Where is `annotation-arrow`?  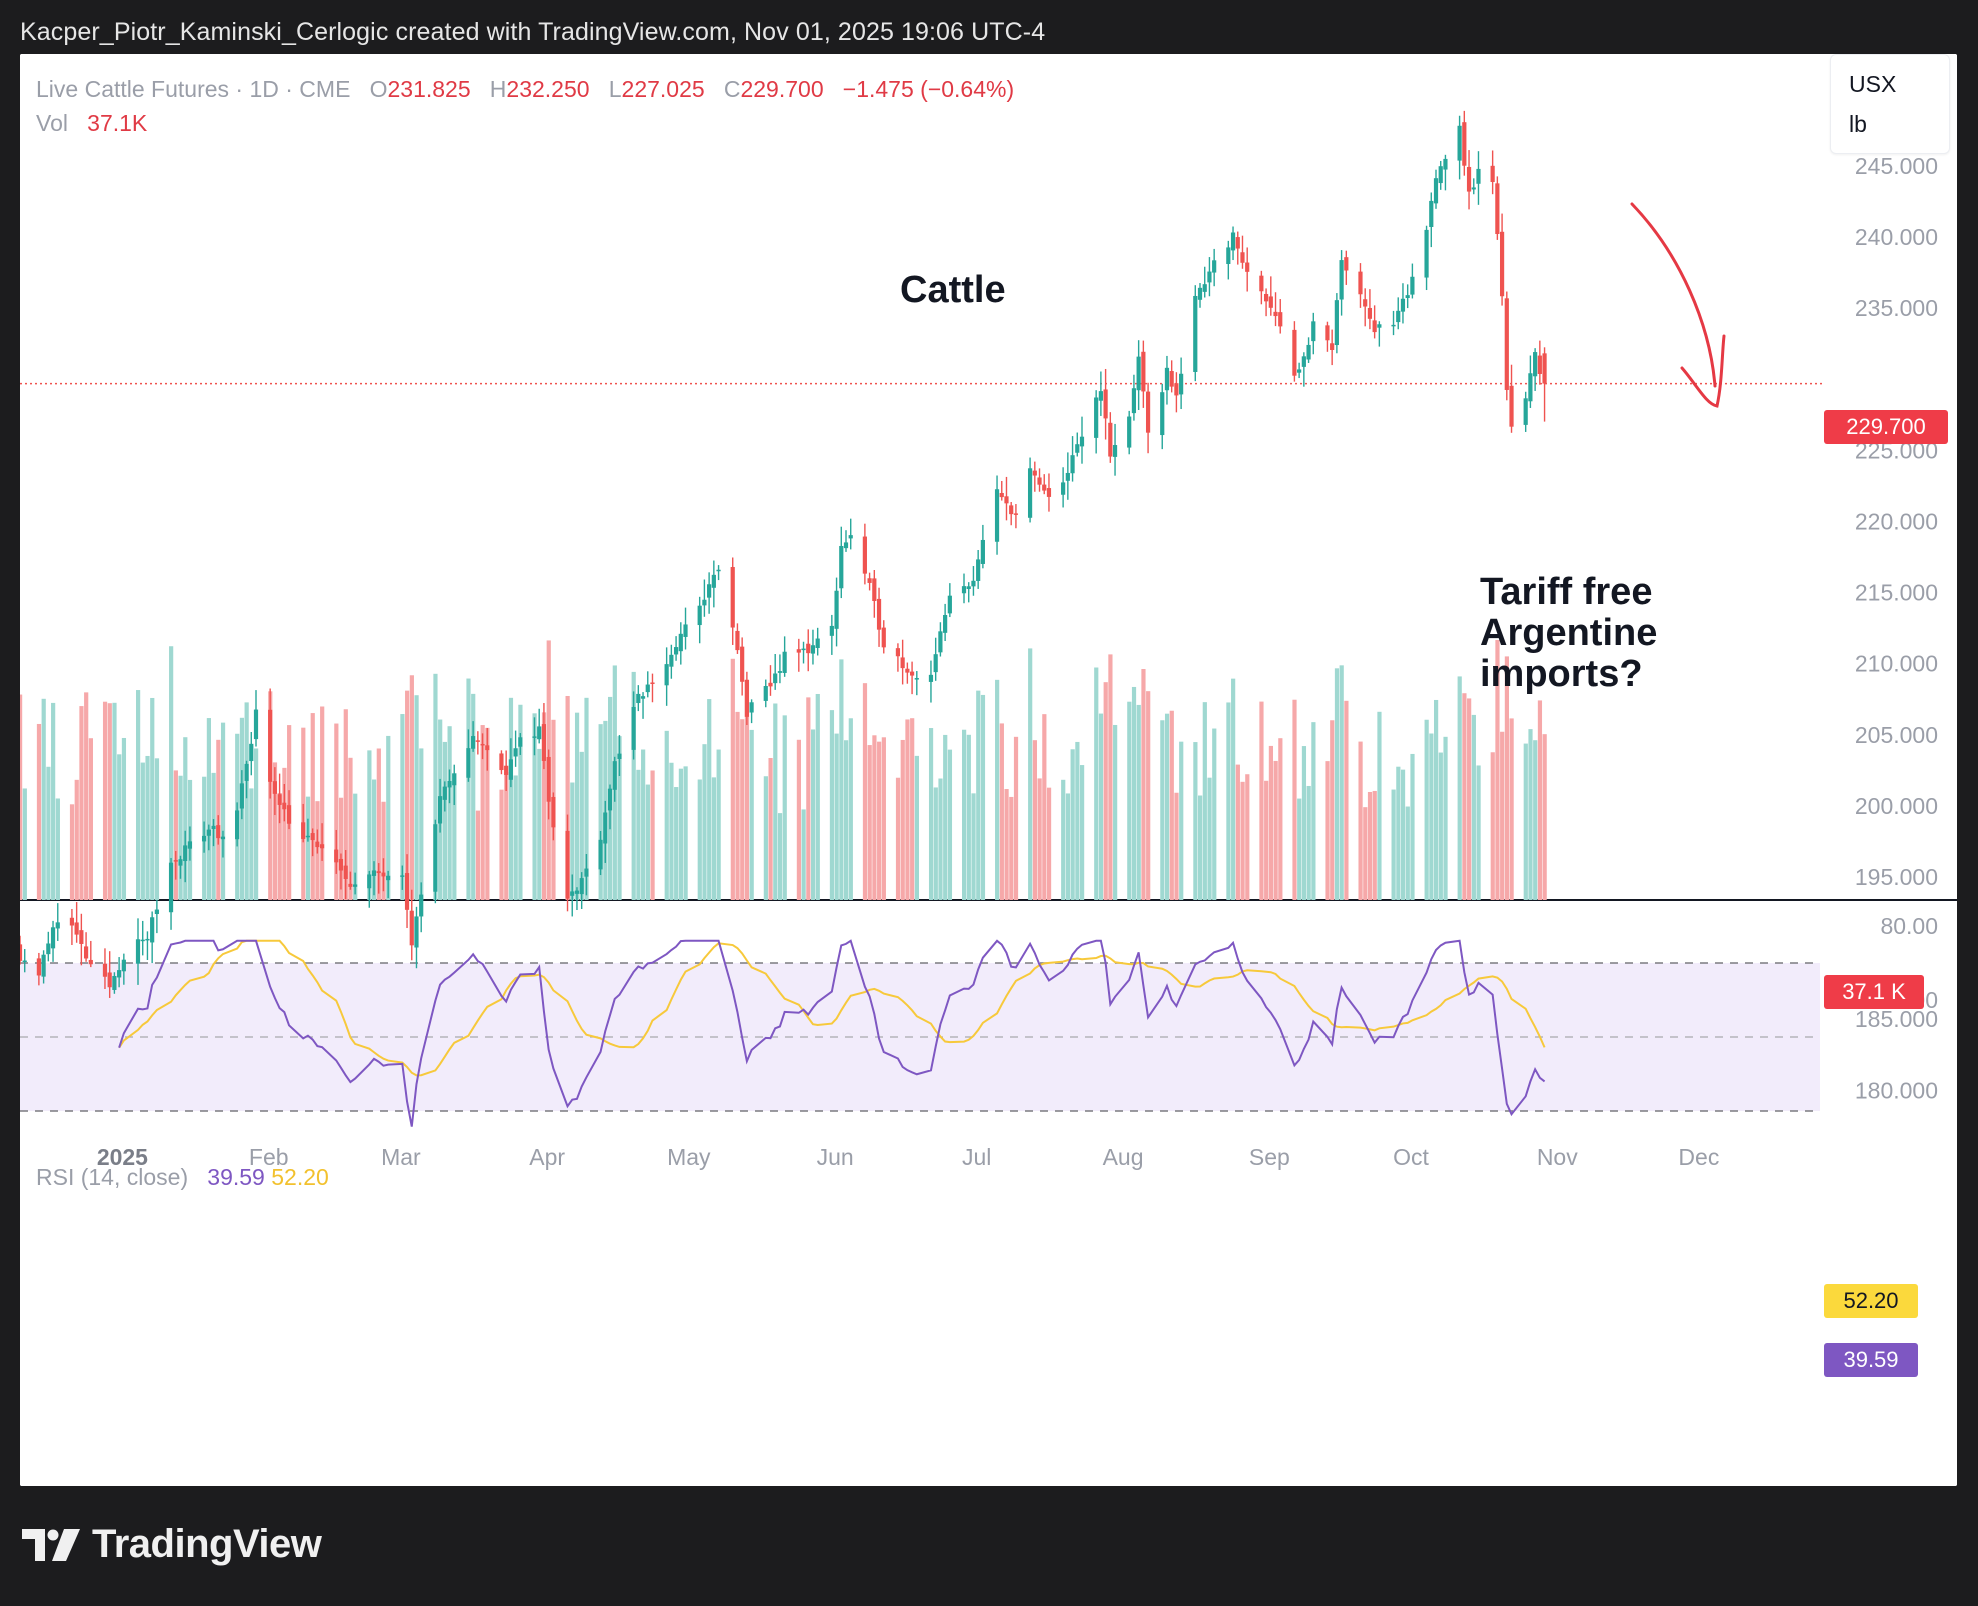
annotation-arrow is located at coordinates (1673, 295).